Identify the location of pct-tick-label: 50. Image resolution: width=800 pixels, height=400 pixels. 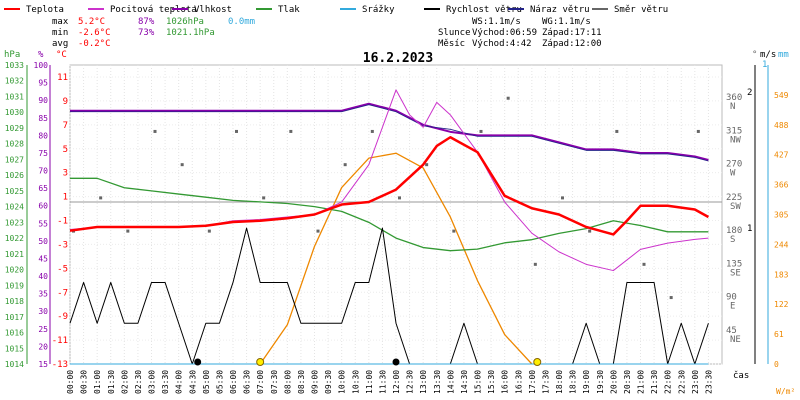
(43, 241).